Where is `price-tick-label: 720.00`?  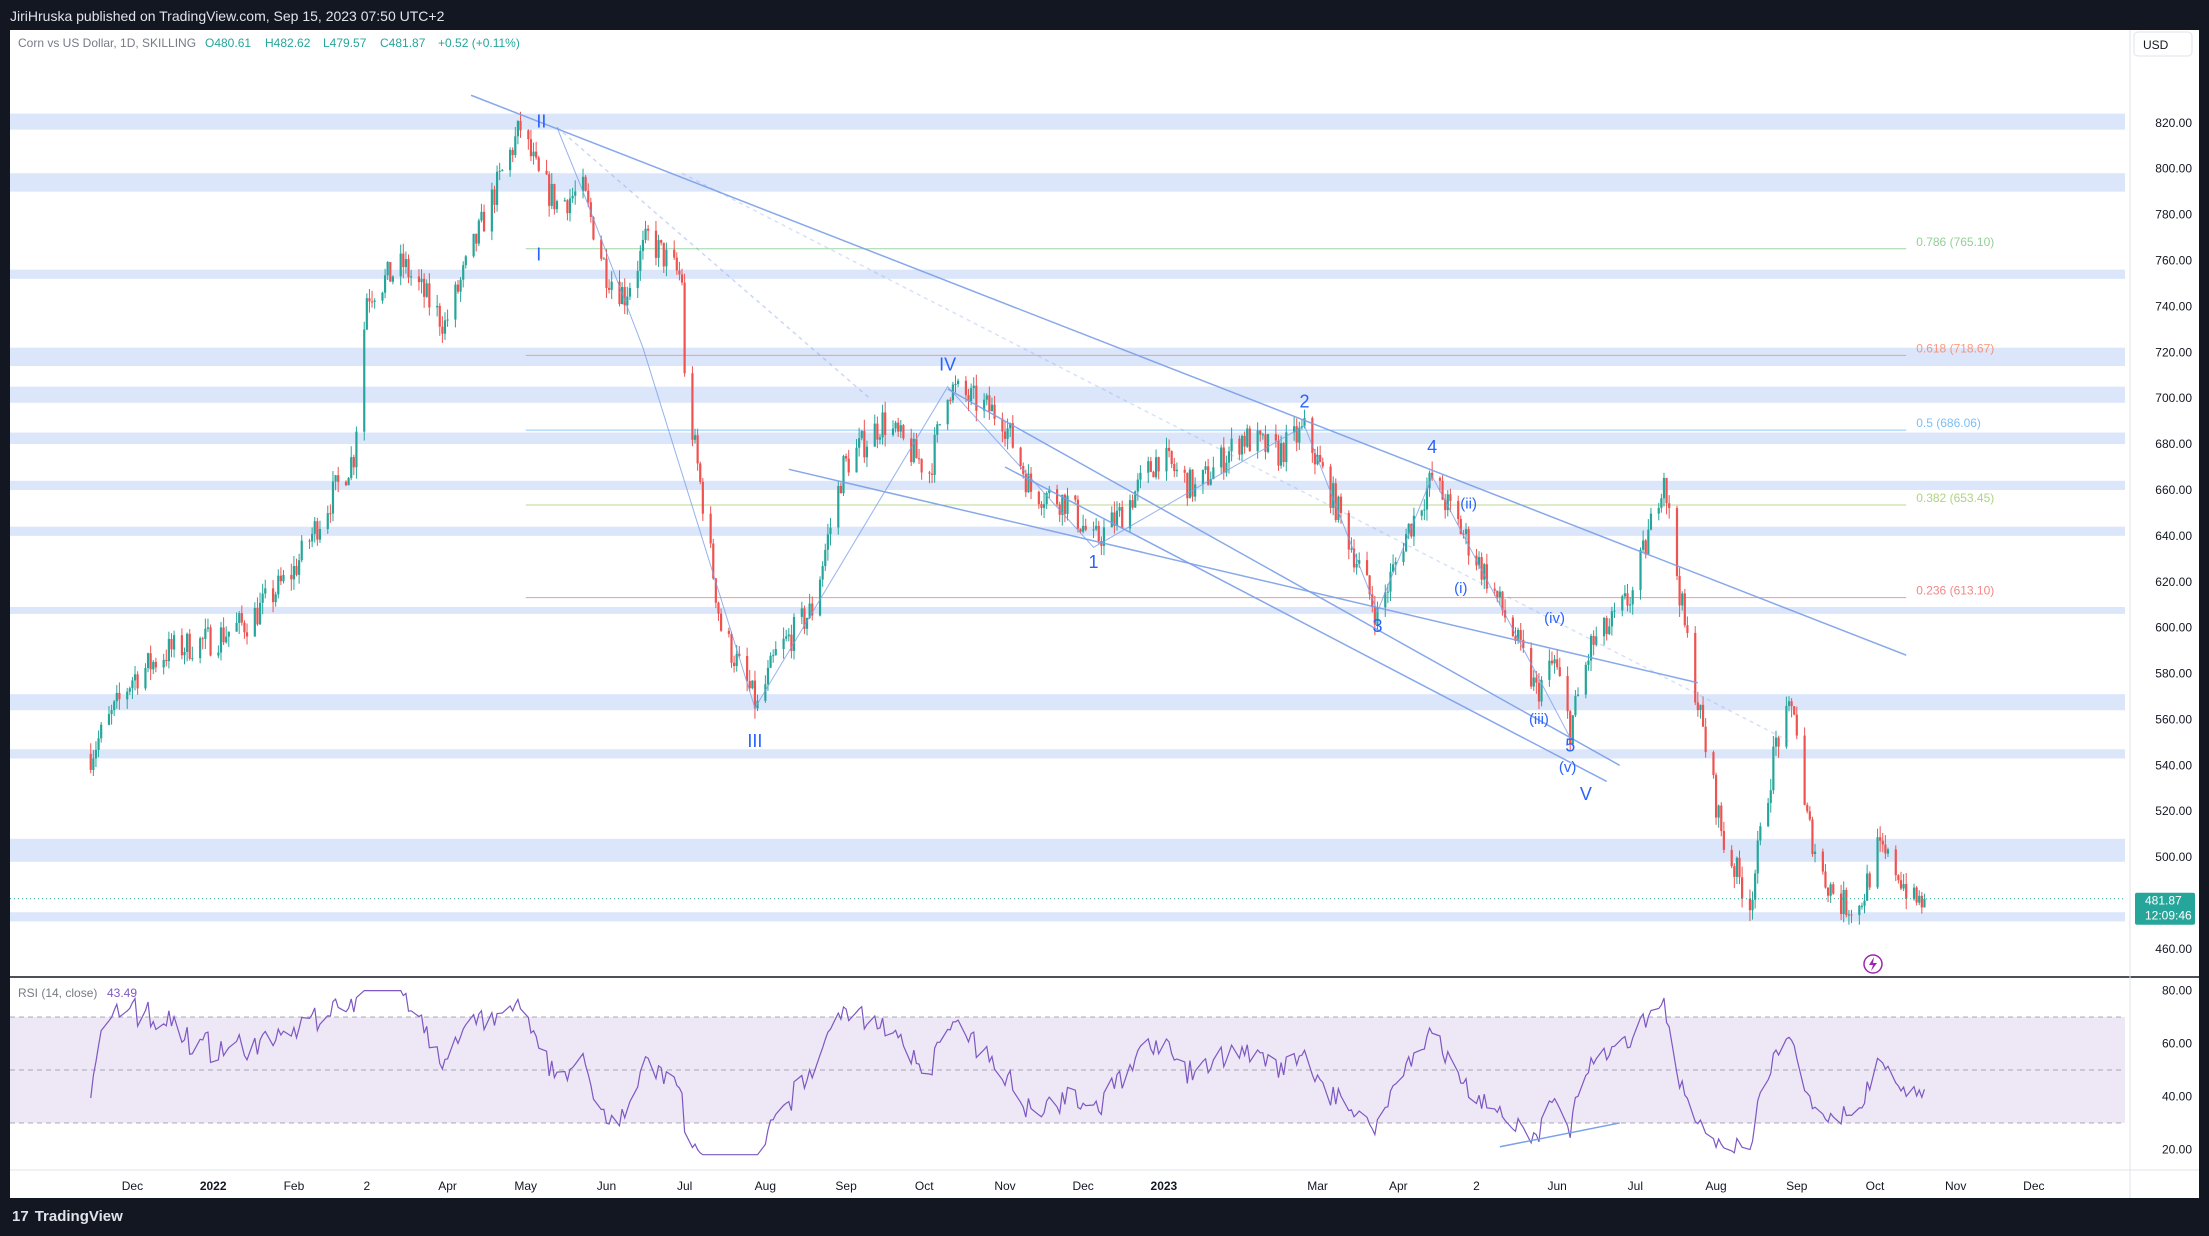
price-tick-label: 720.00 is located at coordinates (2173, 352).